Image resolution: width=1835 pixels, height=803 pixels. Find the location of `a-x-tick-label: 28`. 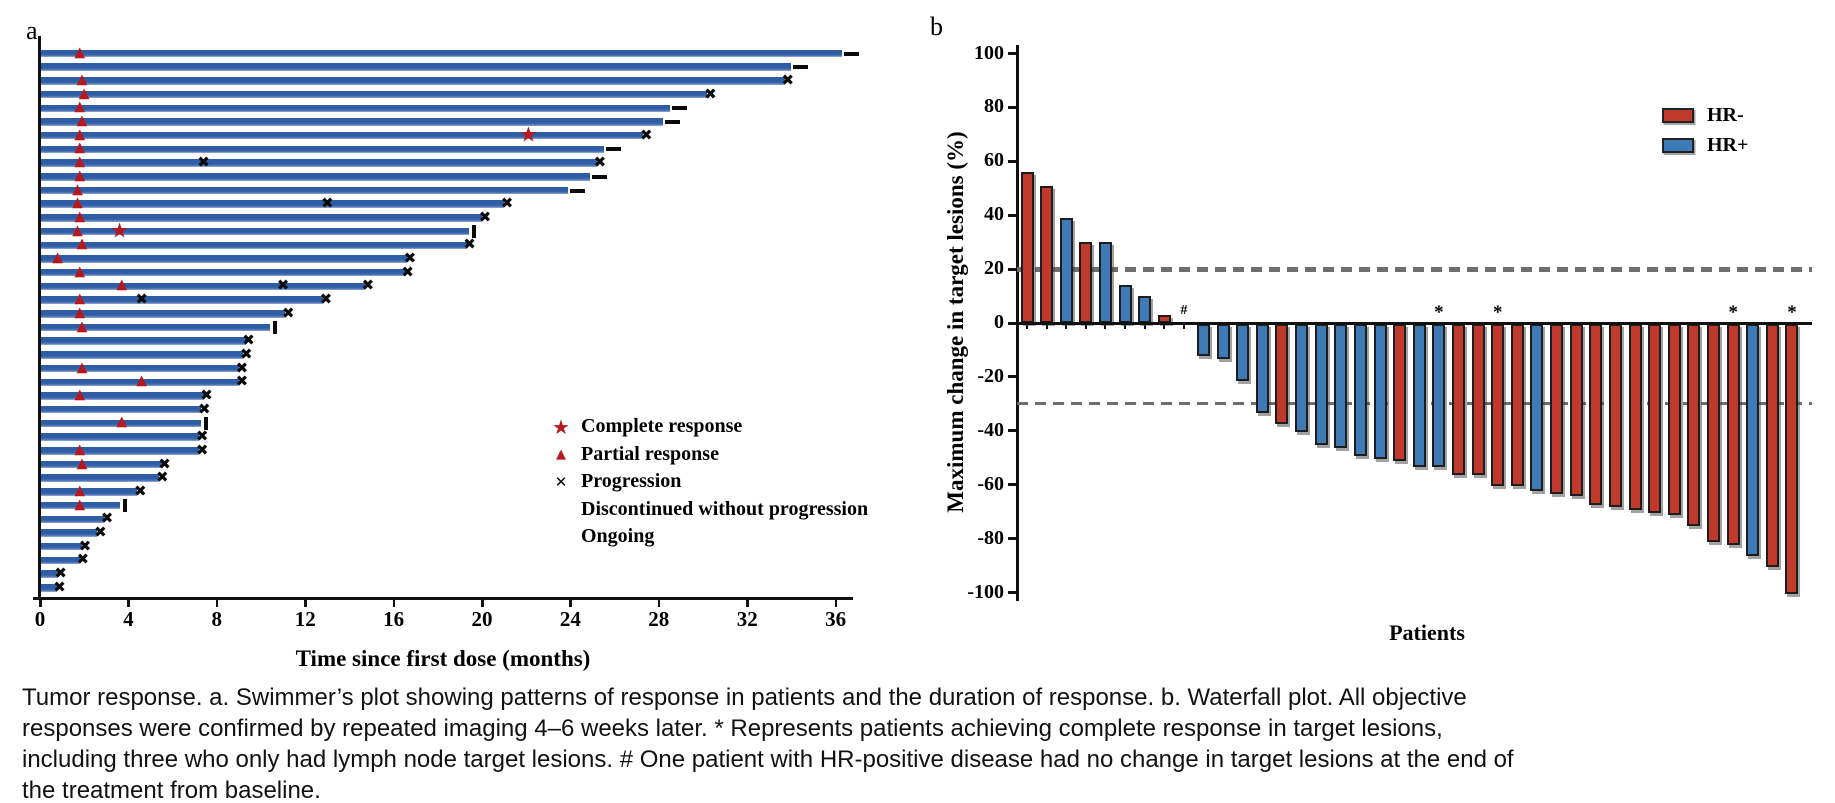

a-x-tick-label: 28 is located at coordinates (659, 619).